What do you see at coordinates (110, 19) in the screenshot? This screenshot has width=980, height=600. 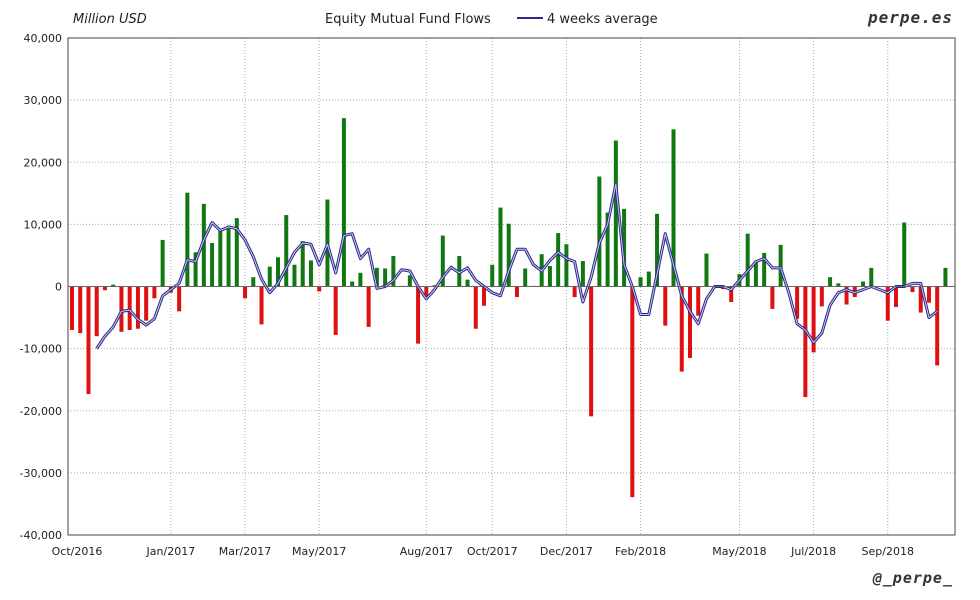 I see `y-unit-label: Million USD` at bounding box center [110, 19].